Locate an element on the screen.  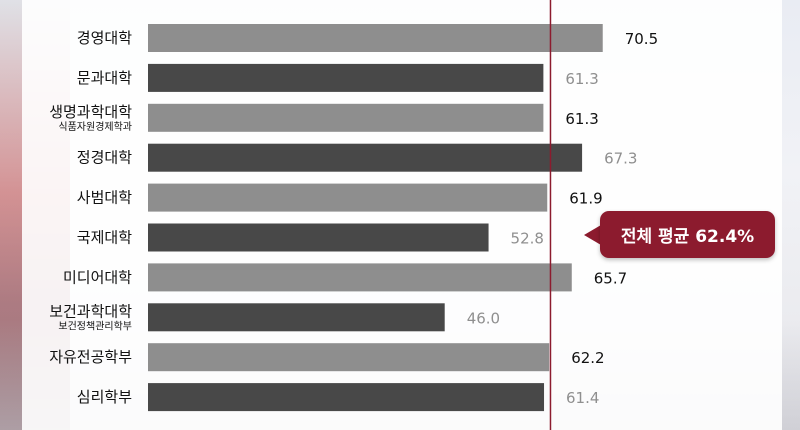
value-label: 52.8 is located at coordinates (527, 239).